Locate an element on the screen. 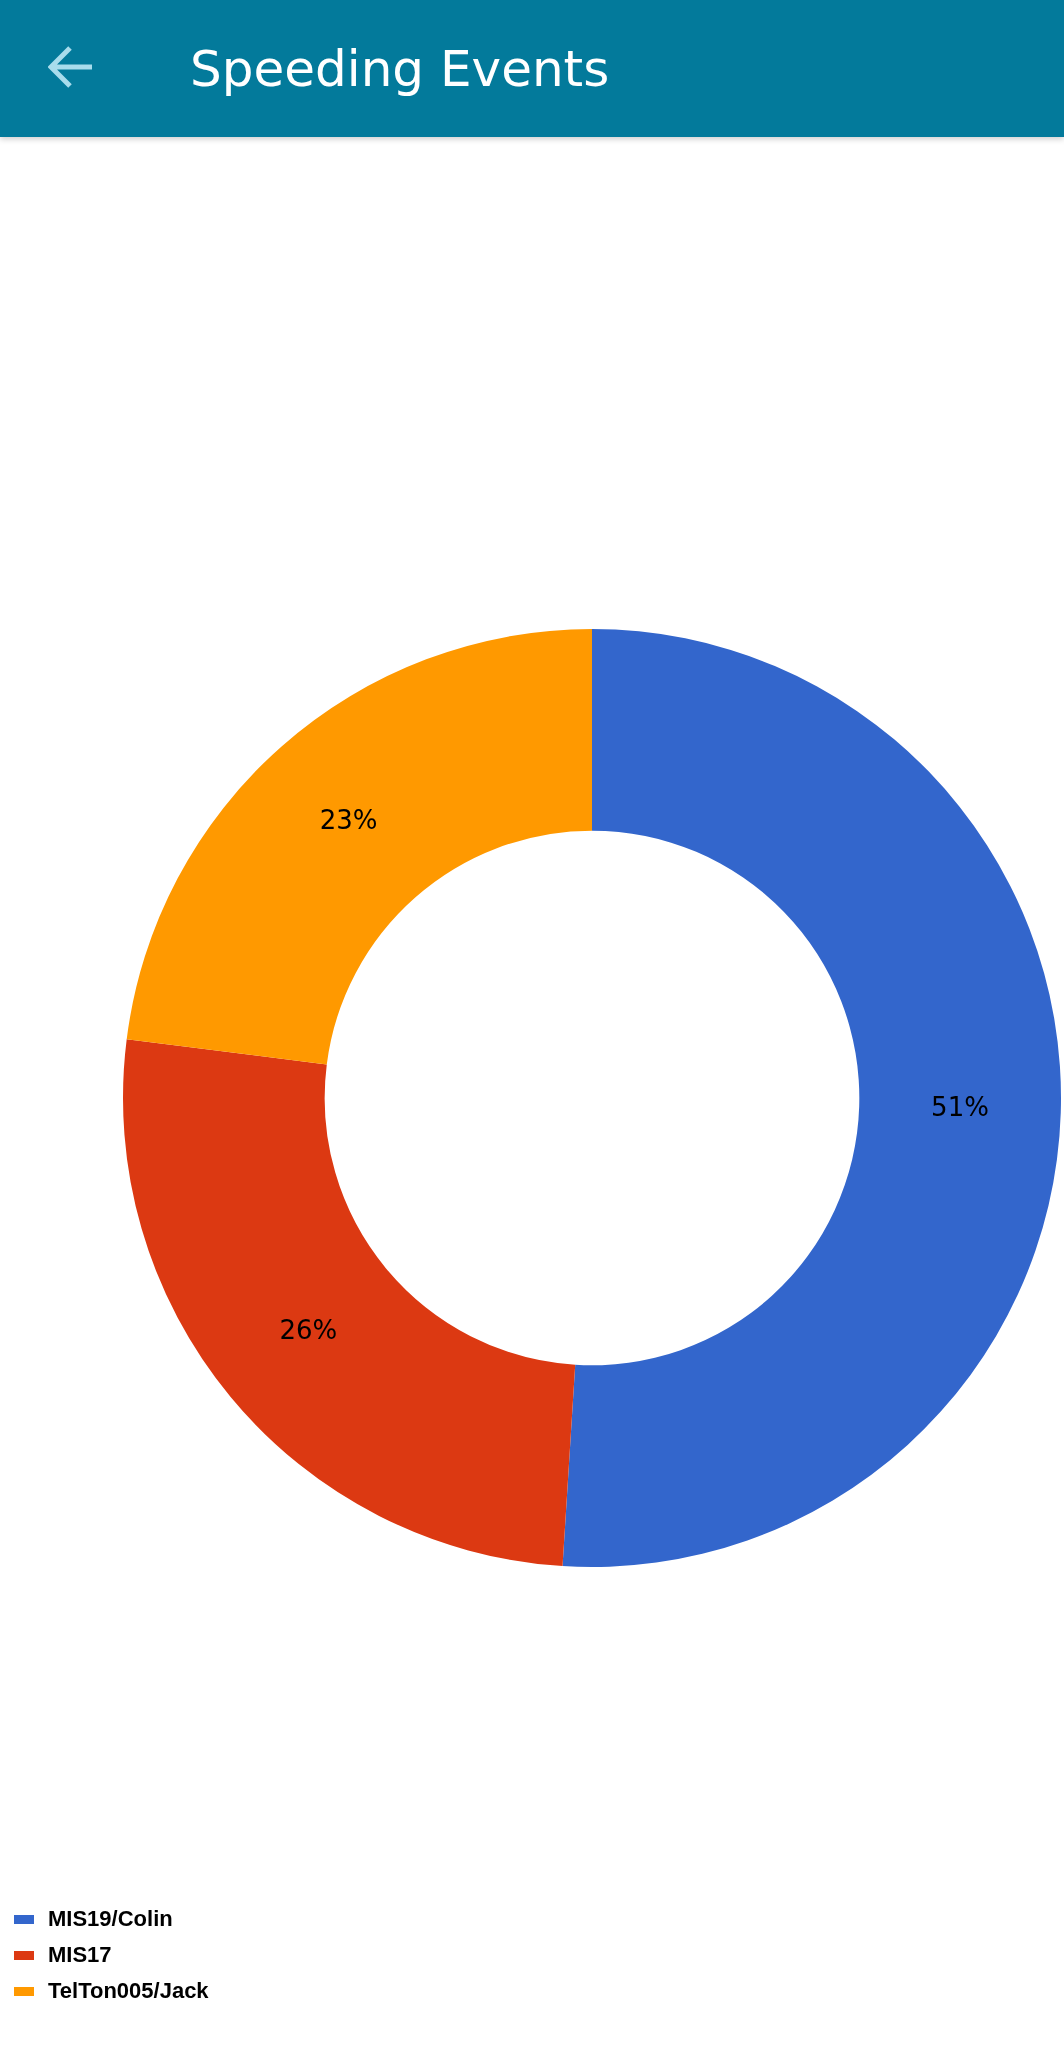 The height and width of the screenshot is (2060, 1064). legend-label: MIS17 is located at coordinates (80, 1955).